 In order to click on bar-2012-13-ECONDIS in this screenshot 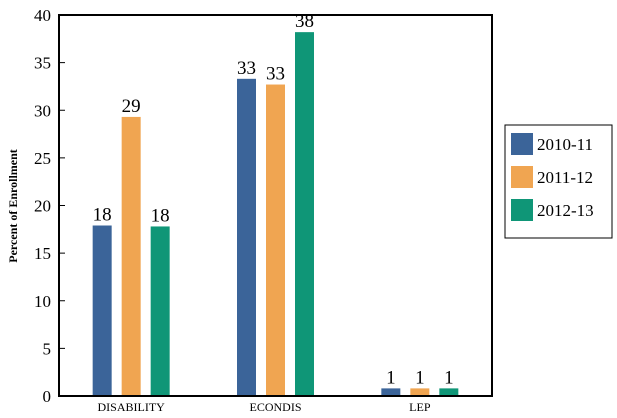, I will do `click(304, 214)`.